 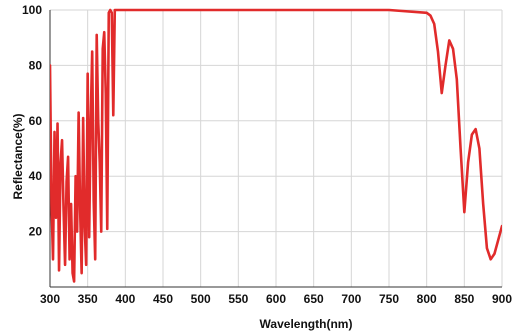 I want to click on y-tick-label: 40, so click(x=36, y=176).